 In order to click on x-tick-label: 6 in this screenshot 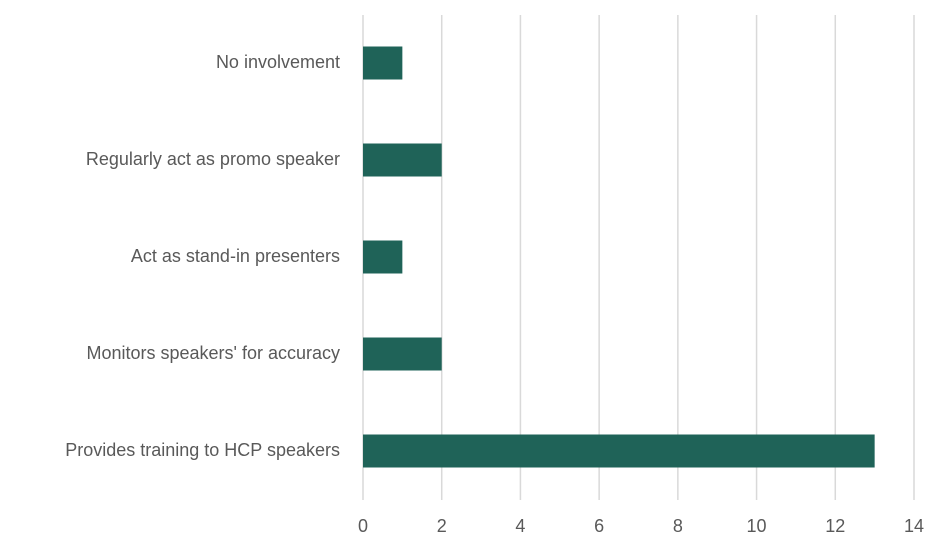, I will do `click(599, 526)`.